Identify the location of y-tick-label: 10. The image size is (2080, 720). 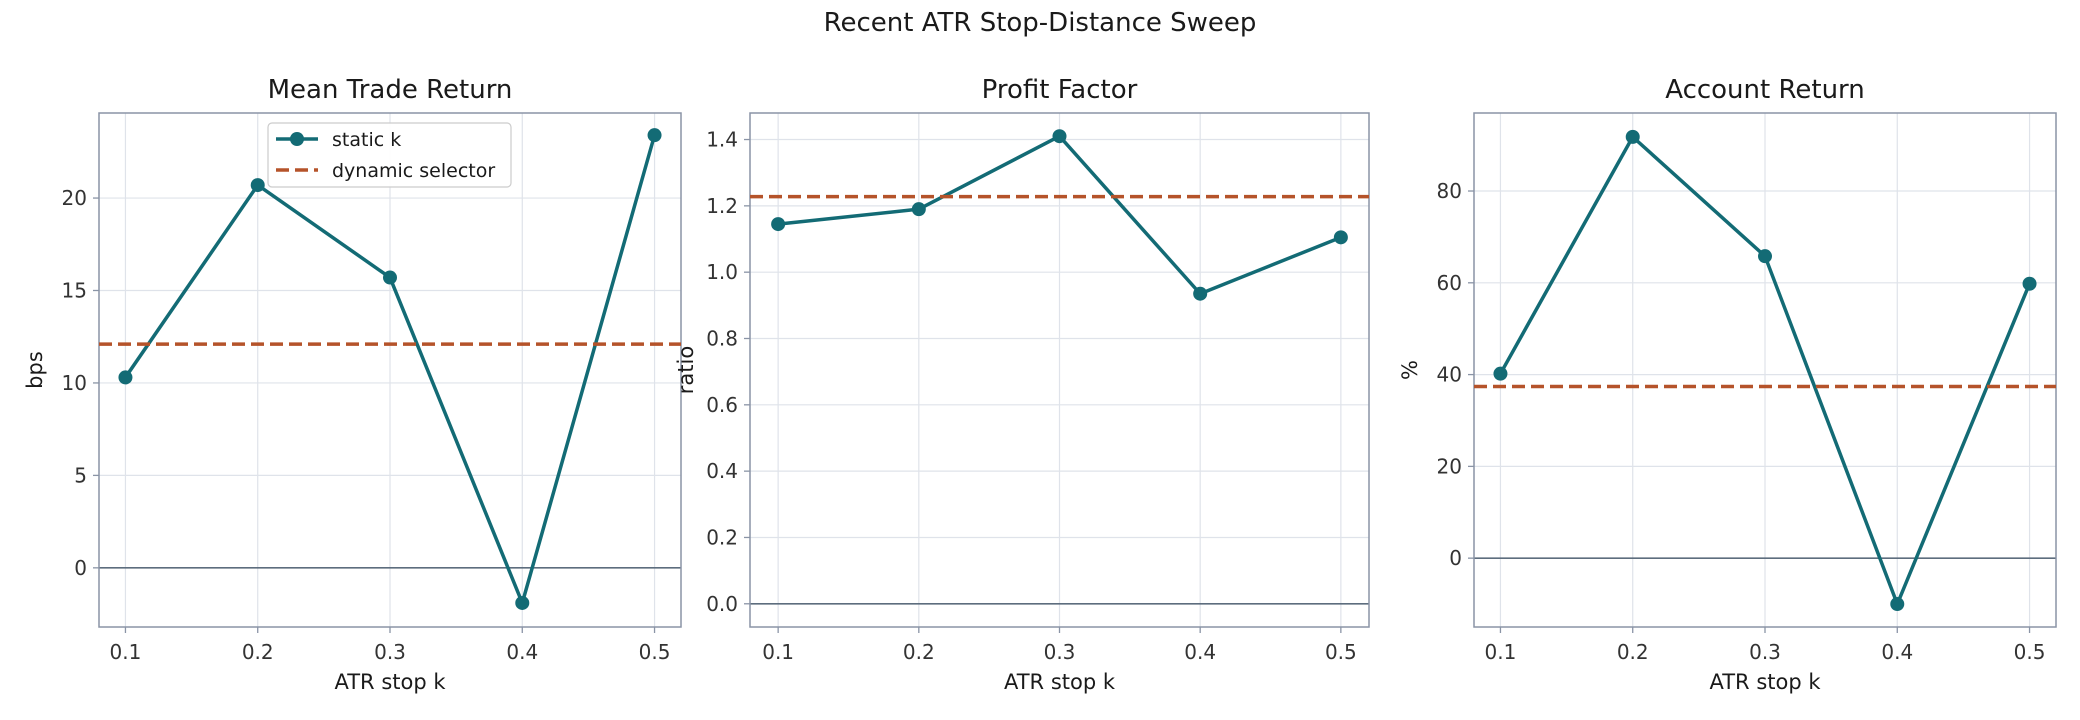
(74, 383).